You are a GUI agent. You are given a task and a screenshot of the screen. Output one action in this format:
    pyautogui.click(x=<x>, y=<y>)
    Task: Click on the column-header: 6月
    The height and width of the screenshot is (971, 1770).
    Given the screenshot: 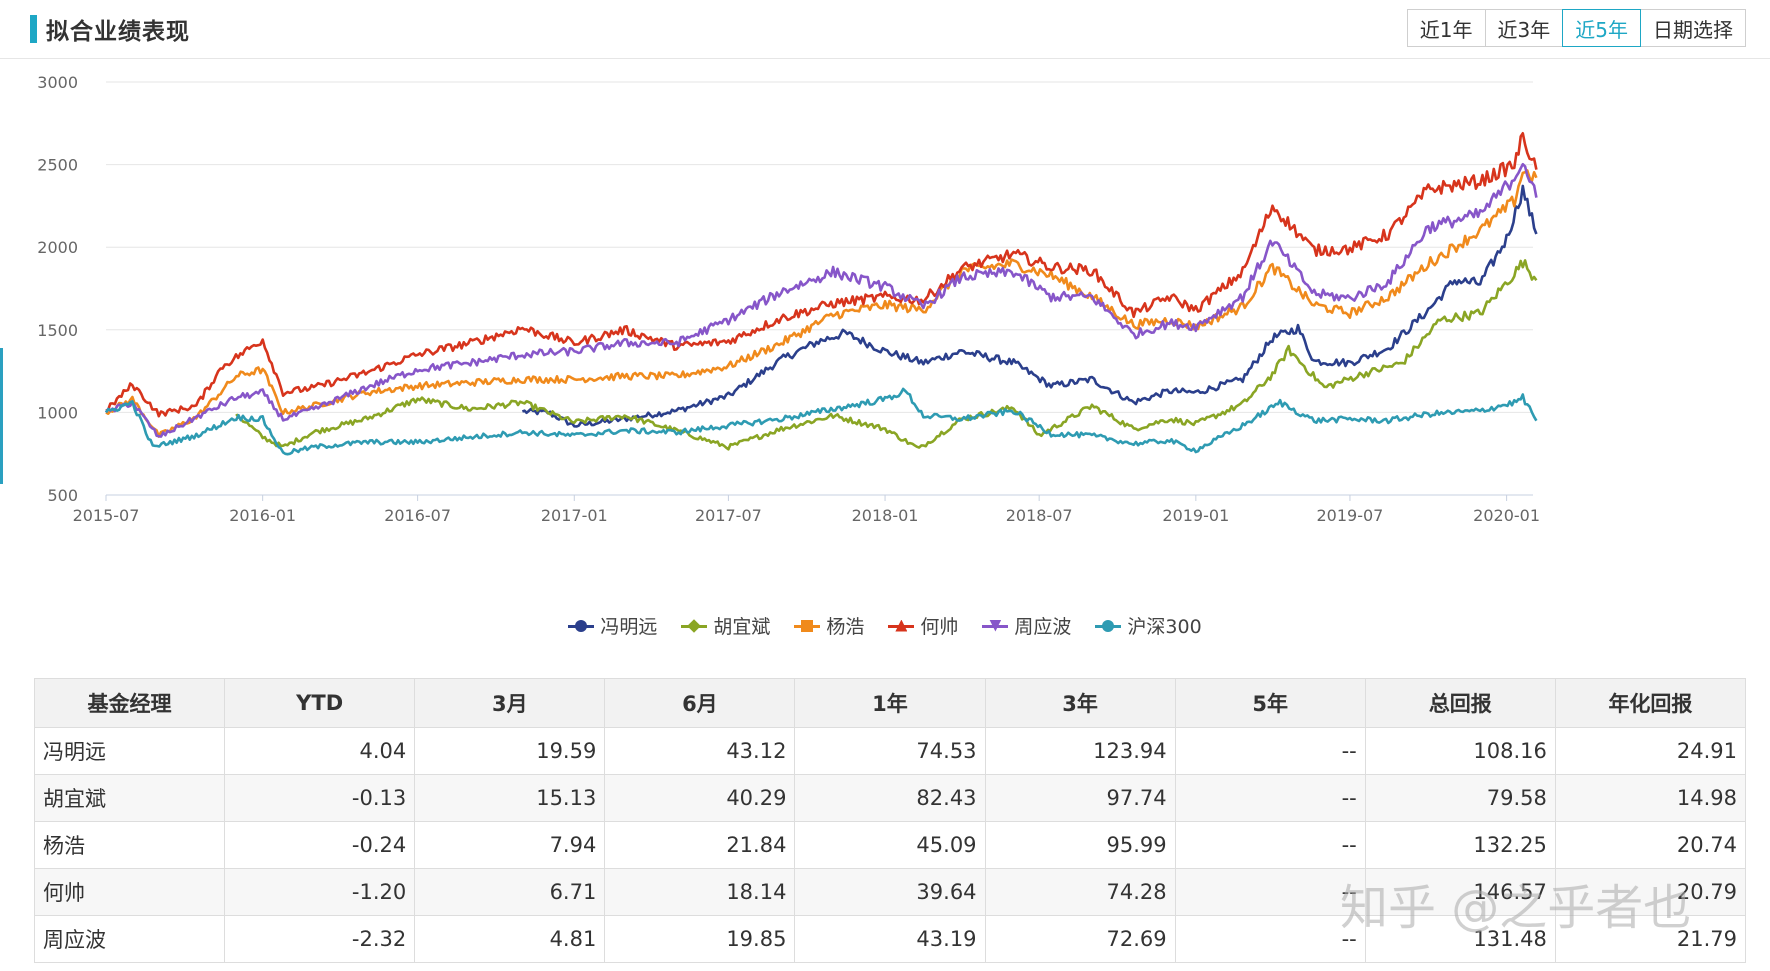 What is the action you would take?
    pyautogui.click(x=700, y=703)
    